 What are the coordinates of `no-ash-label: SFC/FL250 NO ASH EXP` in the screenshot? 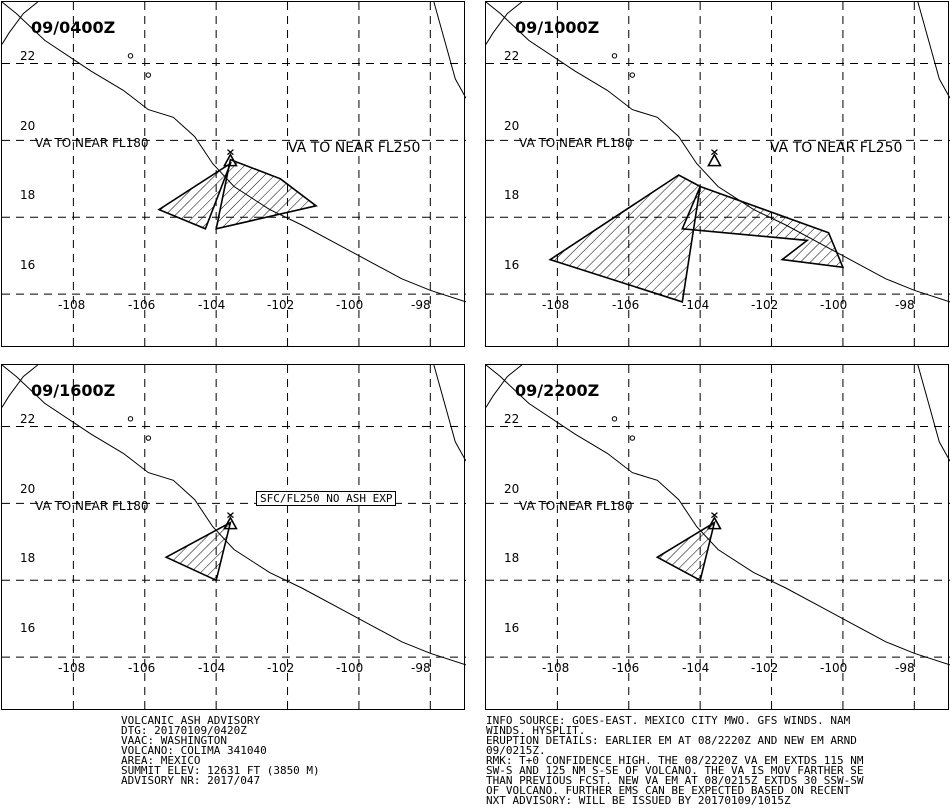 It's located at (326, 498).